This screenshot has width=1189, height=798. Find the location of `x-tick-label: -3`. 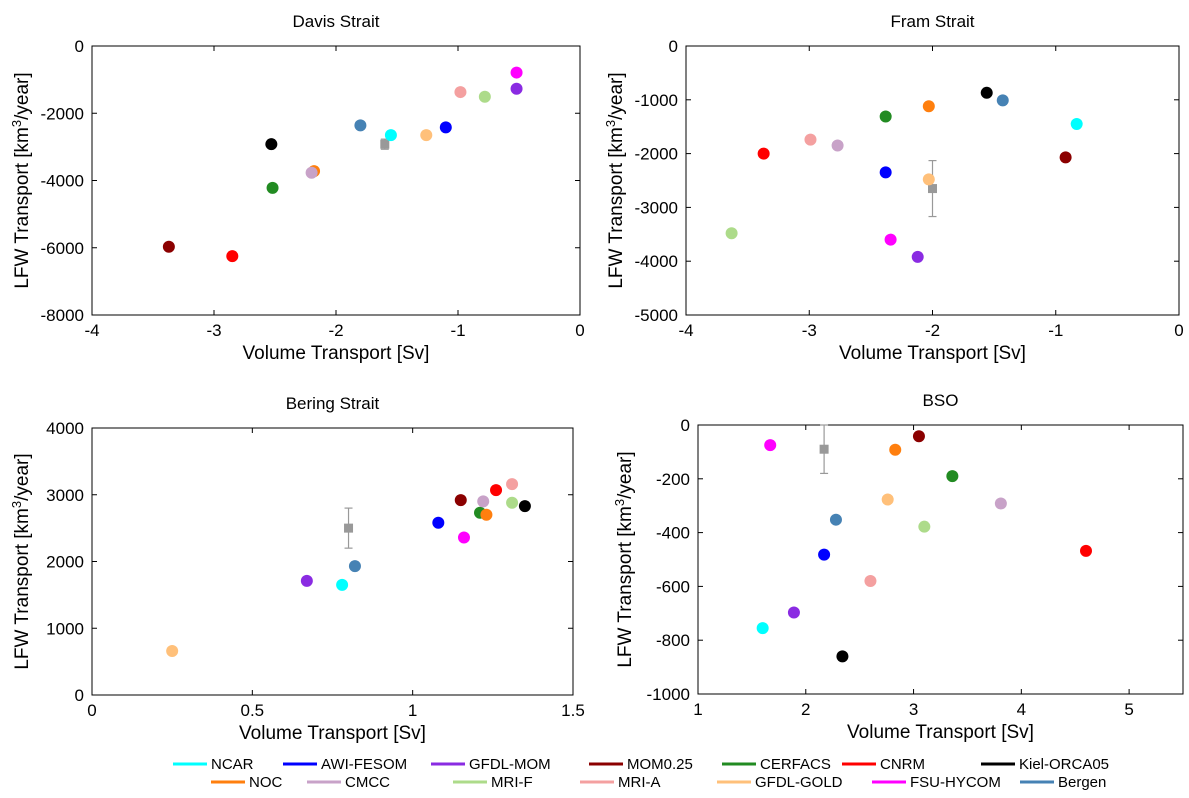

x-tick-label: -3 is located at coordinates (809, 330).